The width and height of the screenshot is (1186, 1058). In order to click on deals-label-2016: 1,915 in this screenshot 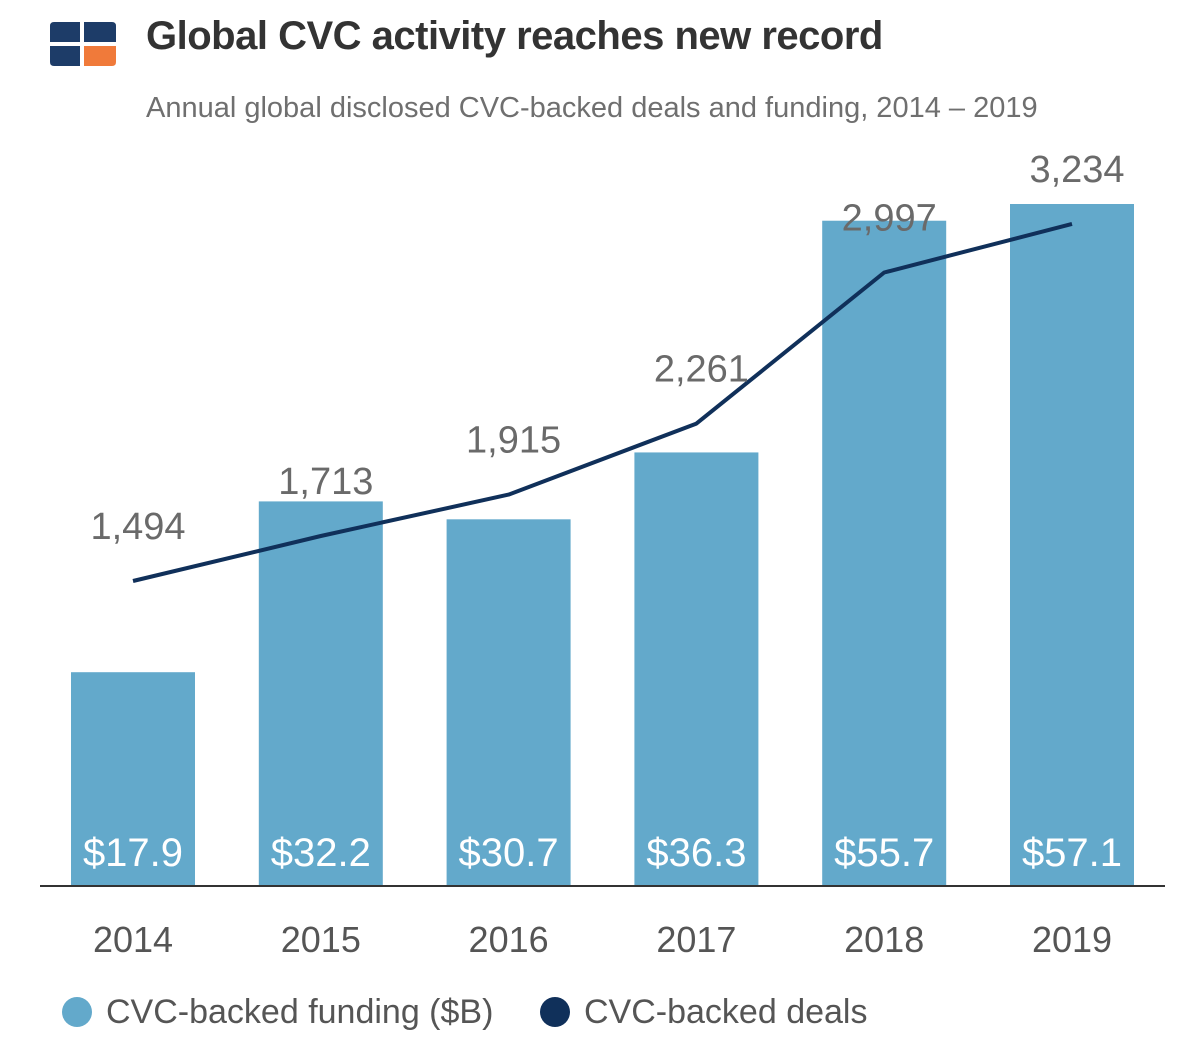, I will do `click(513, 441)`.